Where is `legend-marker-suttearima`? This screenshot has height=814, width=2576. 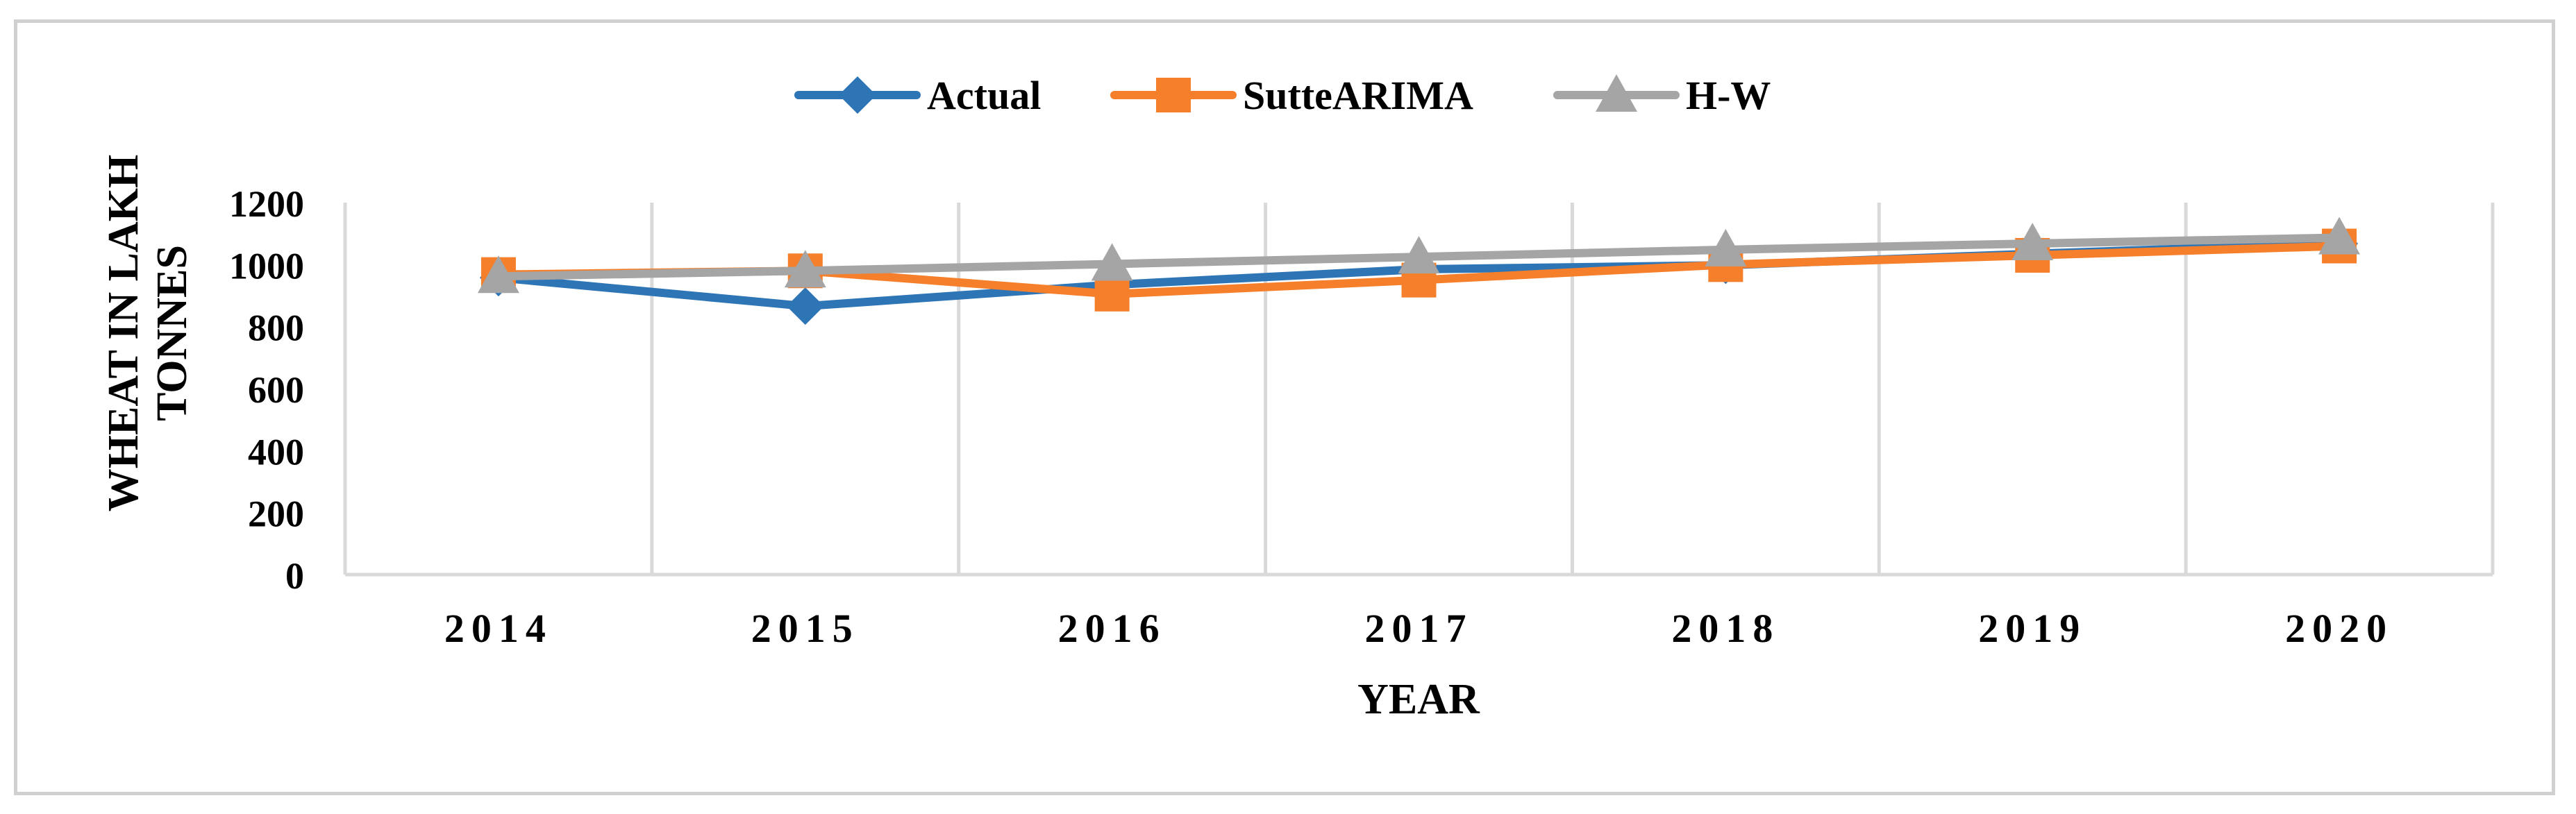 legend-marker-suttearima is located at coordinates (1173, 95).